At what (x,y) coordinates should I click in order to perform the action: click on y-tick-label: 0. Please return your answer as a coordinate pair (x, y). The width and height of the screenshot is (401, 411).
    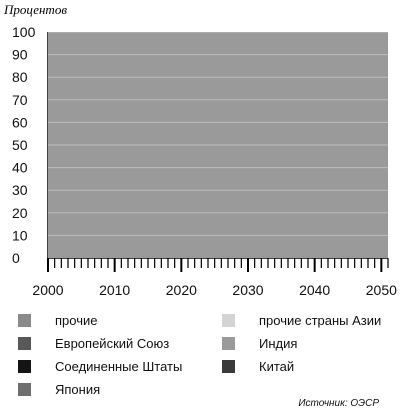
    Looking at the image, I should click on (16, 258).